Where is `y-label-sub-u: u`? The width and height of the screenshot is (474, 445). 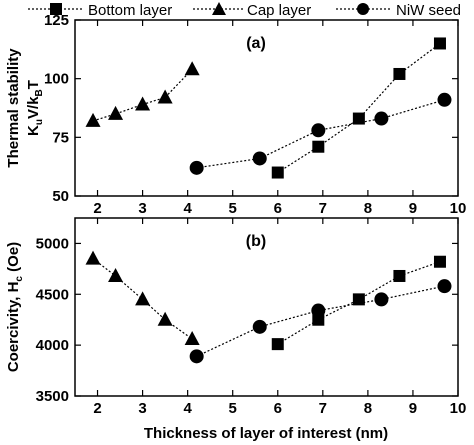 y-label-sub-u: u is located at coordinates (39, 122).